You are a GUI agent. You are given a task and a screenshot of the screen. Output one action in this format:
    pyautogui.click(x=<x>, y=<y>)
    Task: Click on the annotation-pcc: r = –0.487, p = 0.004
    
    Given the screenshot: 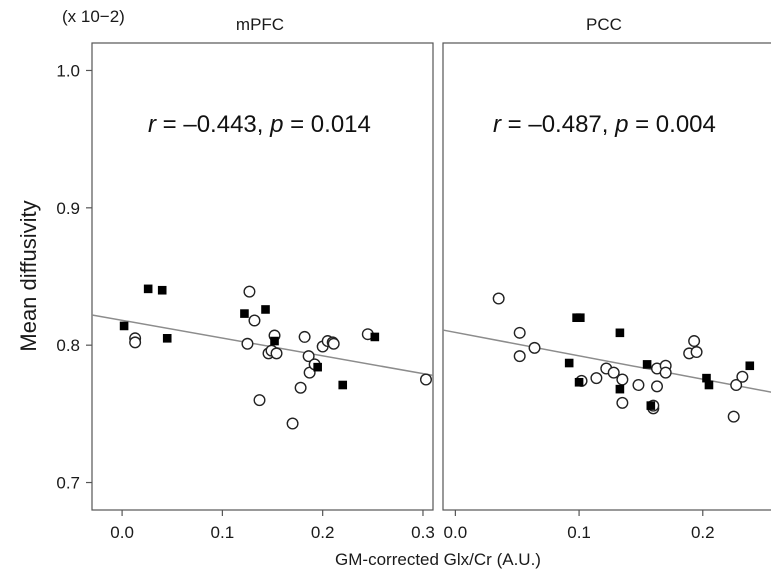 What is the action you would take?
    pyautogui.click(x=604, y=124)
    